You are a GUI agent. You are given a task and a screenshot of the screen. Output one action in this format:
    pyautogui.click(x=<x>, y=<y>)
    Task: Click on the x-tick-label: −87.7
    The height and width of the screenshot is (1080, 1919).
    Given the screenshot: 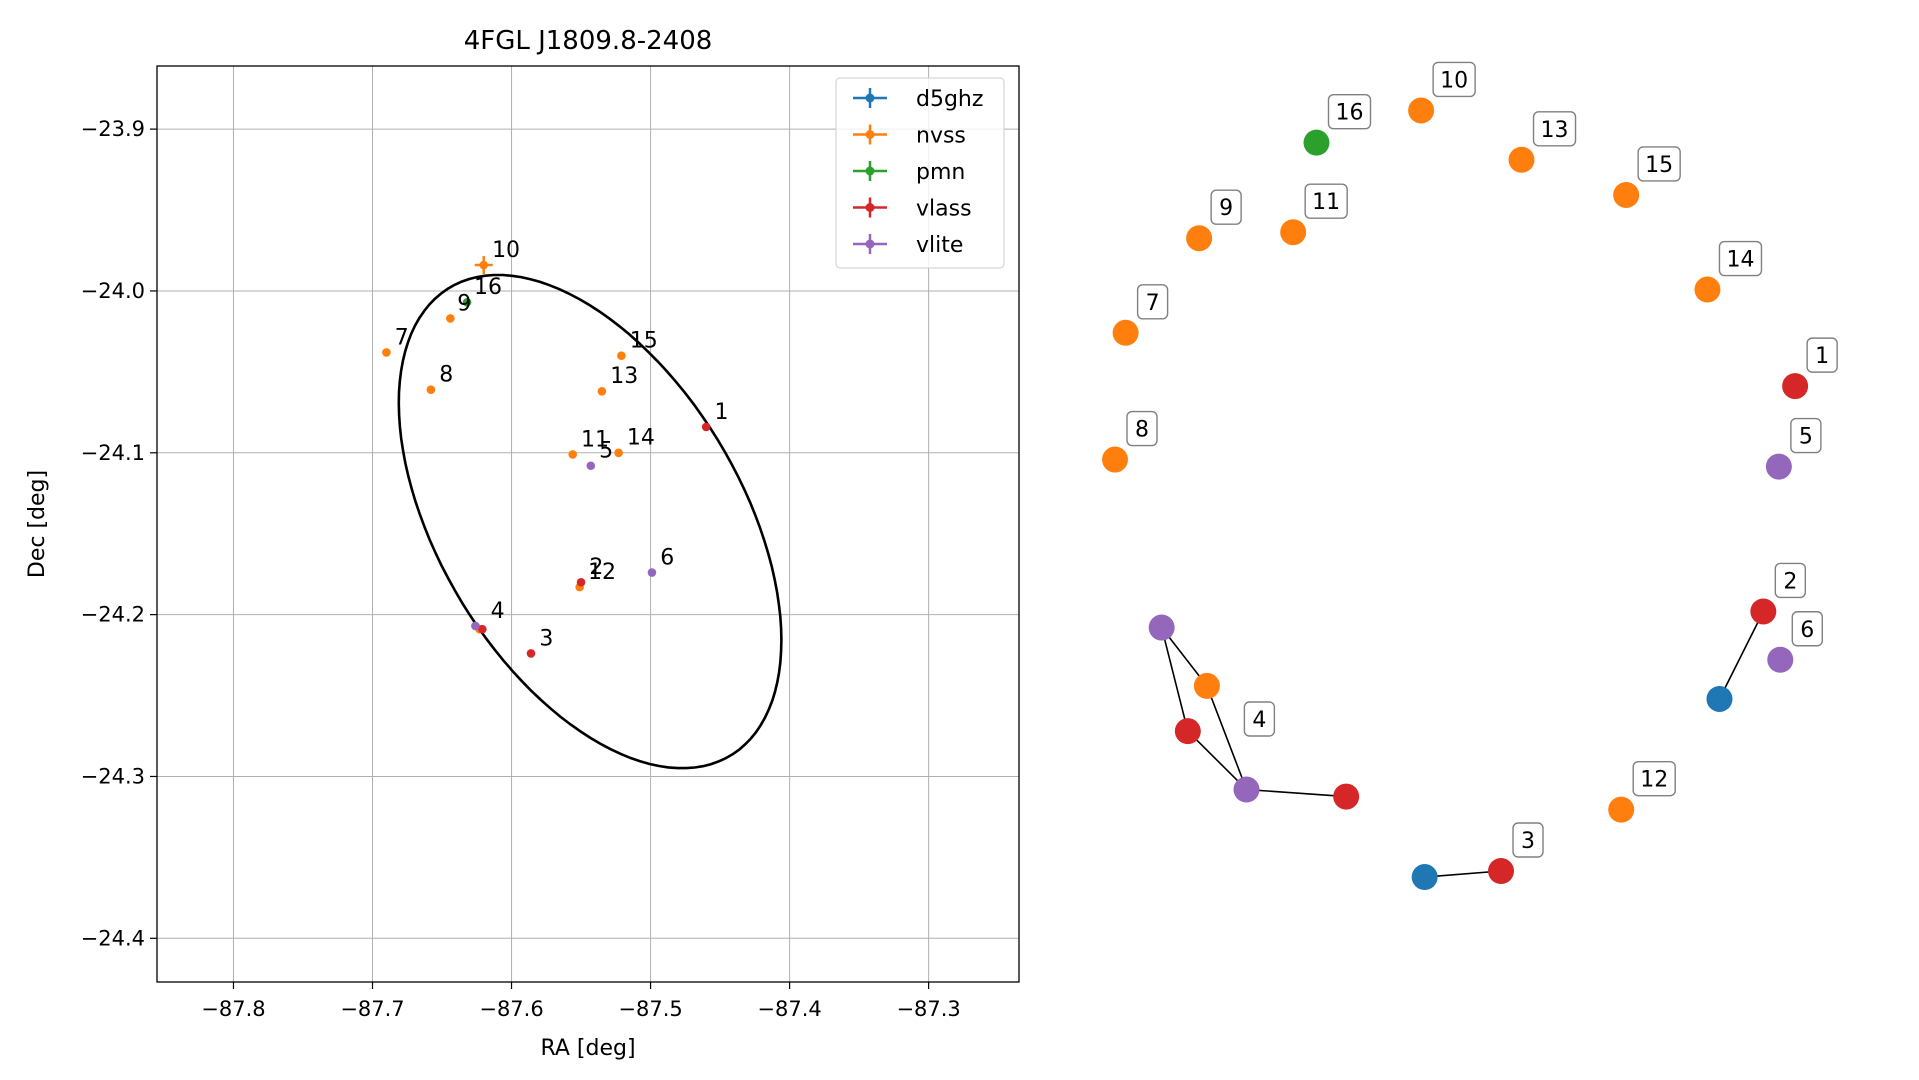 What is the action you would take?
    pyautogui.click(x=372, y=1009)
    